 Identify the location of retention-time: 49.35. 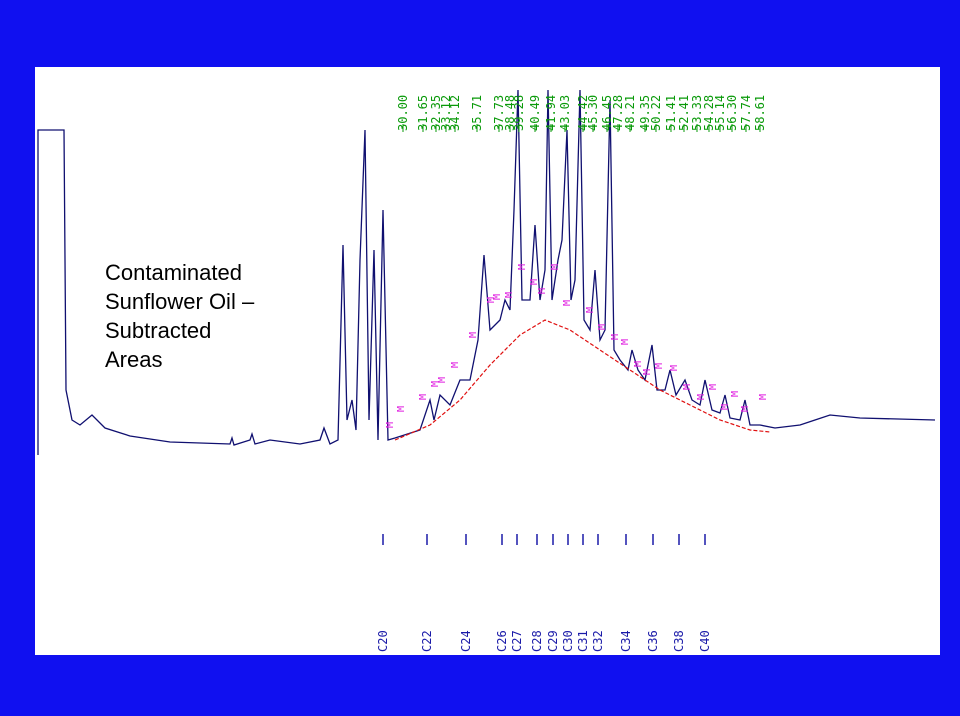
(645, 113).